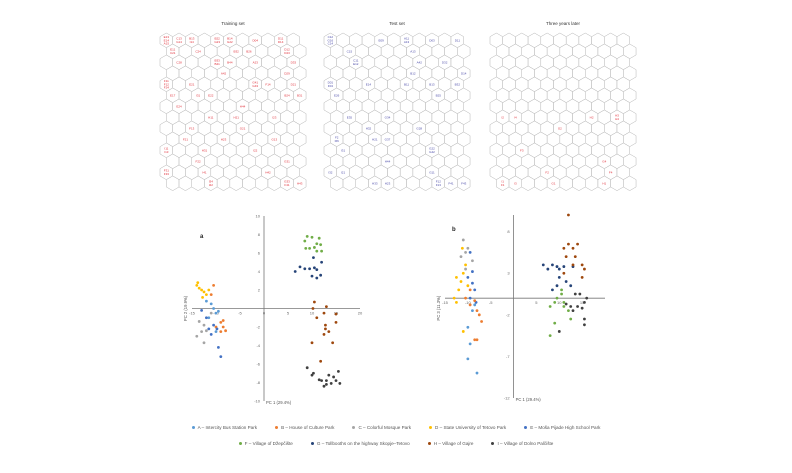  I want to click on x-tick-label: -15, so click(445, 302).